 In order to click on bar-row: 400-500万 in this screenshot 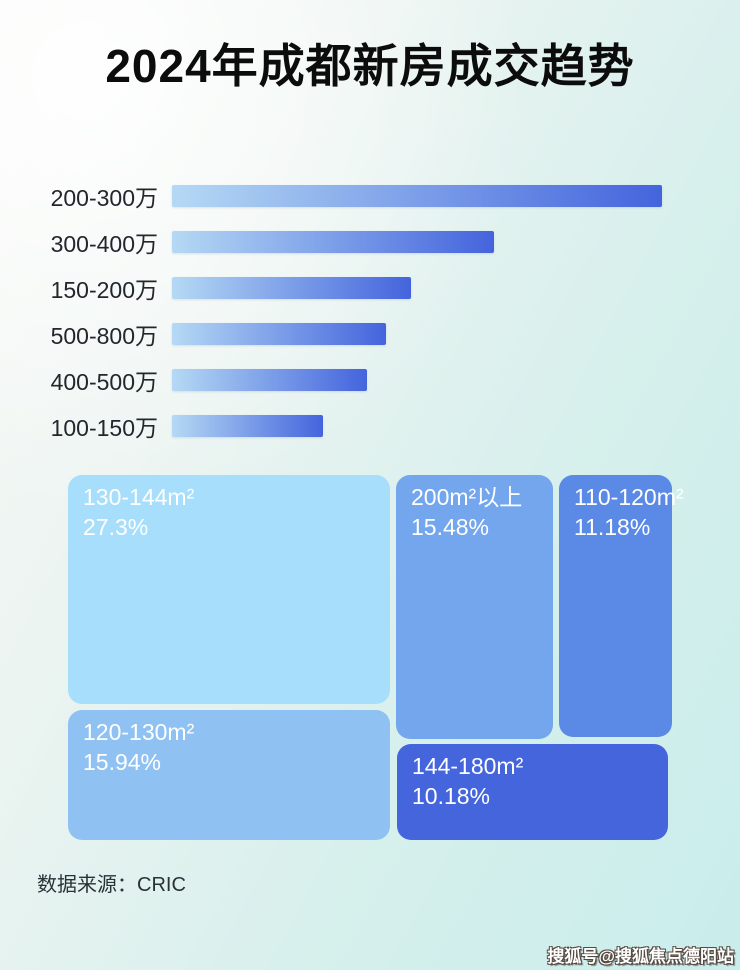, I will do `click(385, 381)`.